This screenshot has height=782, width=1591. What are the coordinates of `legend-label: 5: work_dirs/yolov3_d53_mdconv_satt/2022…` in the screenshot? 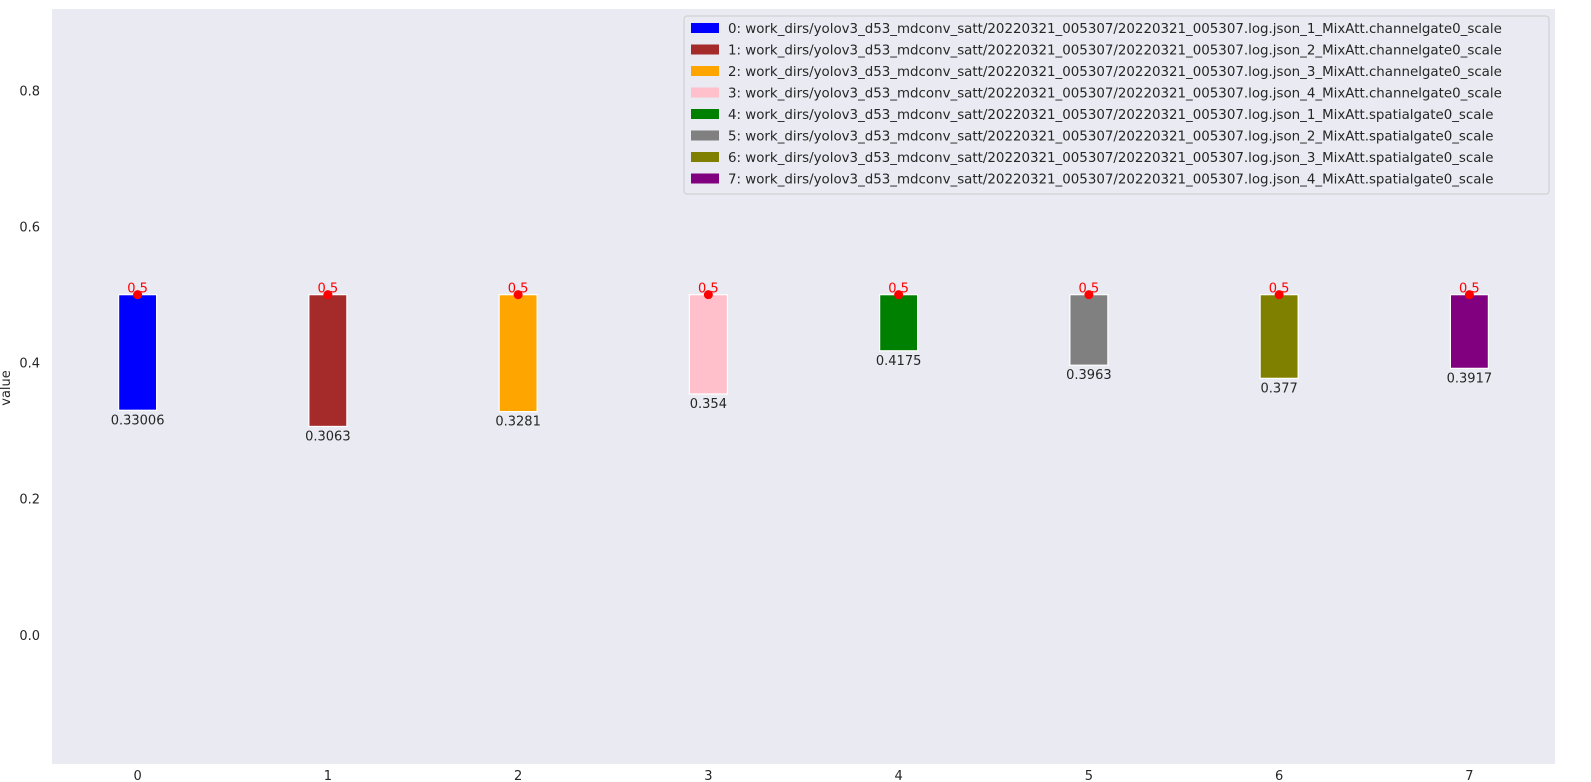 It's located at (1110, 137).